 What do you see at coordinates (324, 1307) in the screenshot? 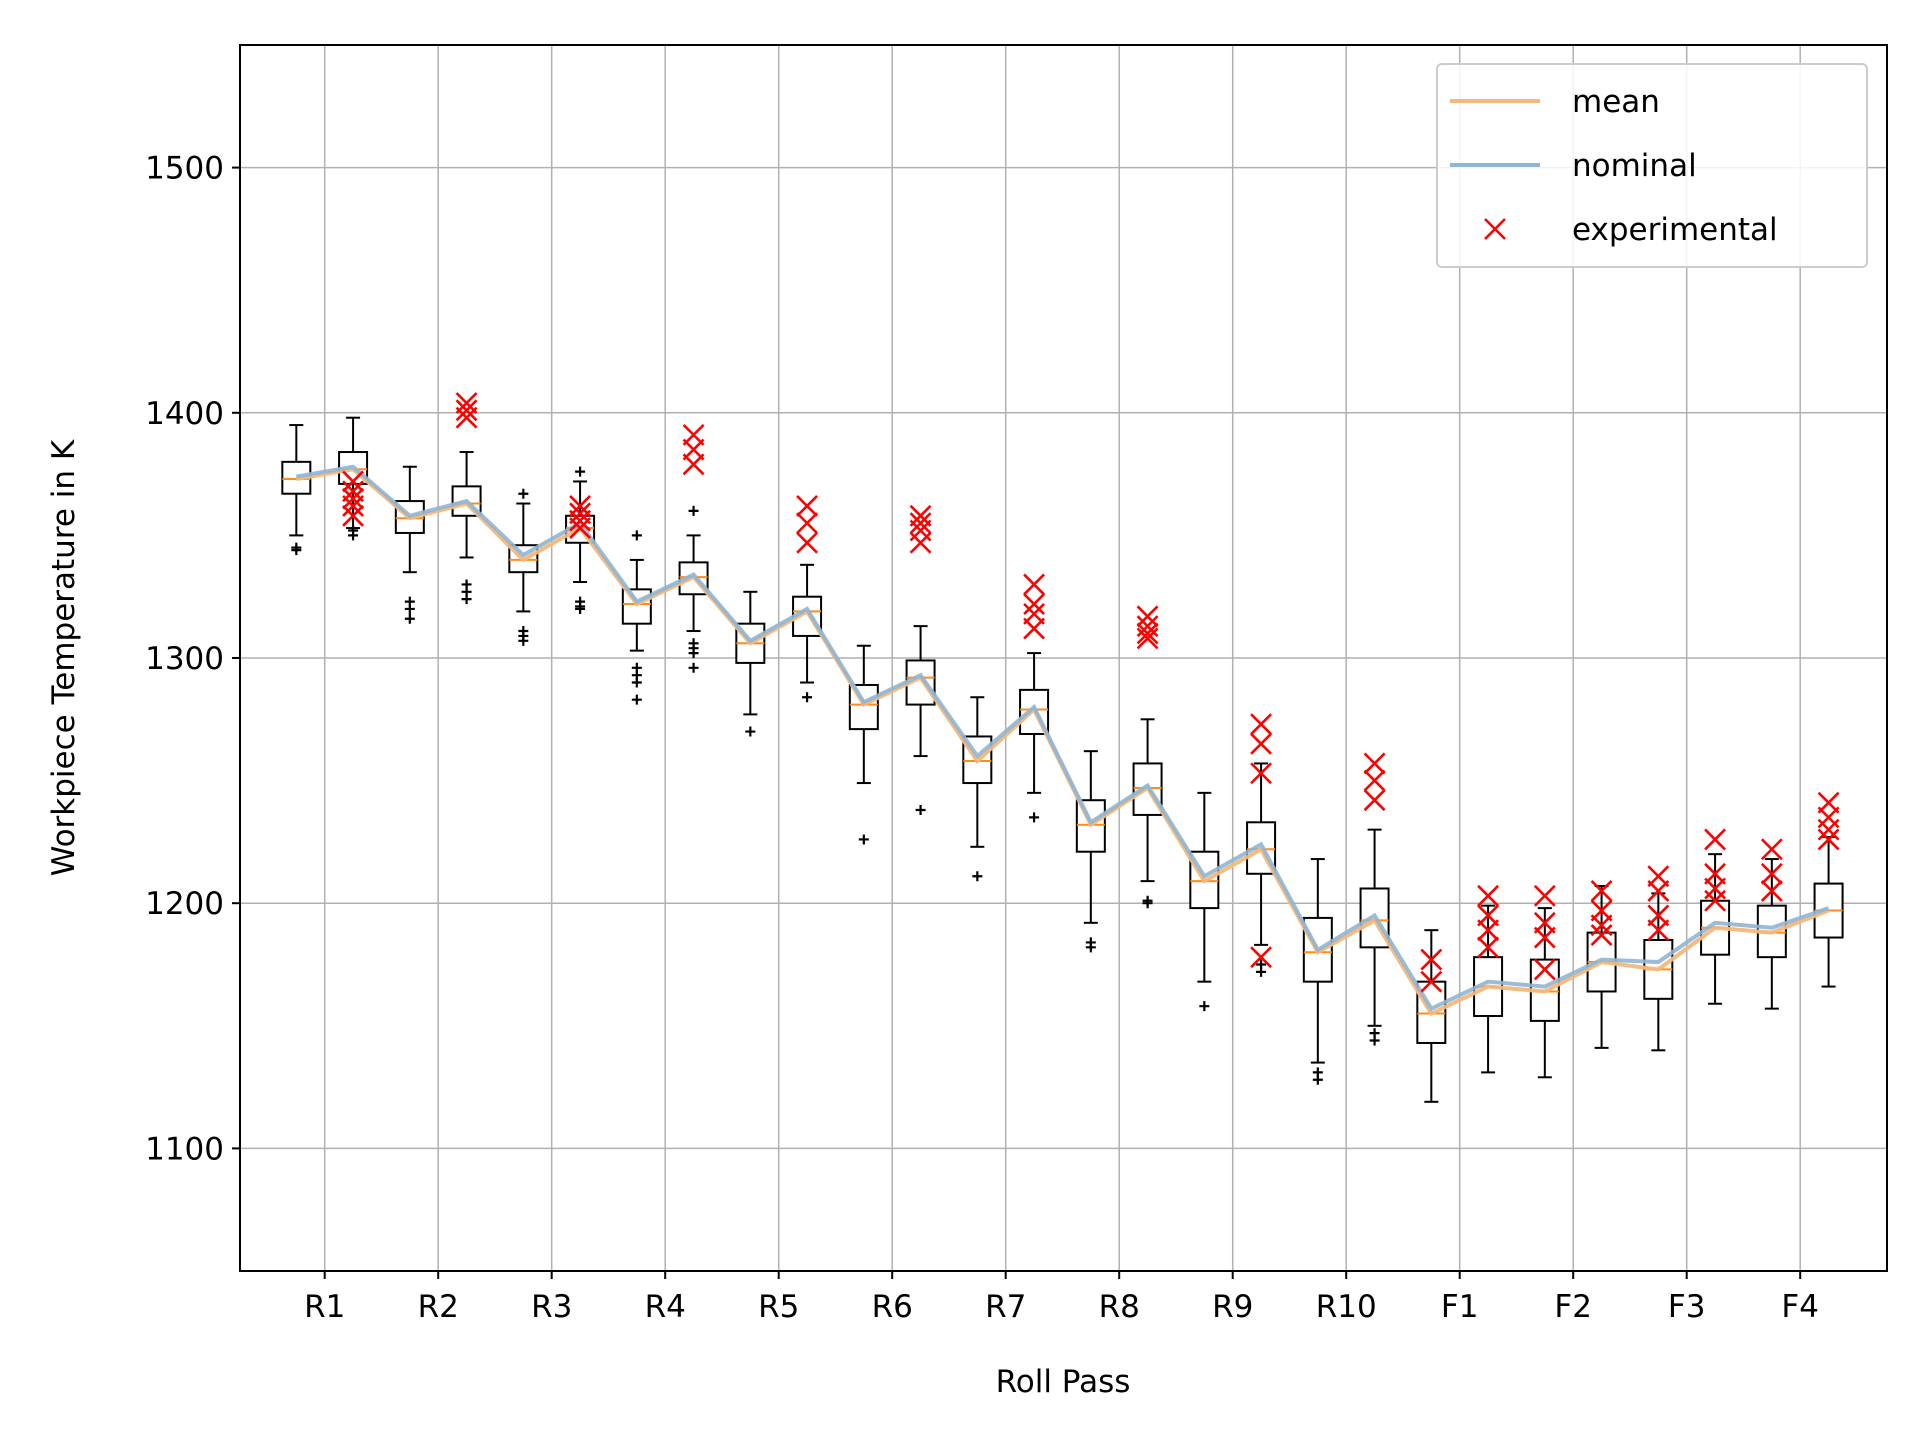
I see `x-tick-label: R1` at bounding box center [324, 1307].